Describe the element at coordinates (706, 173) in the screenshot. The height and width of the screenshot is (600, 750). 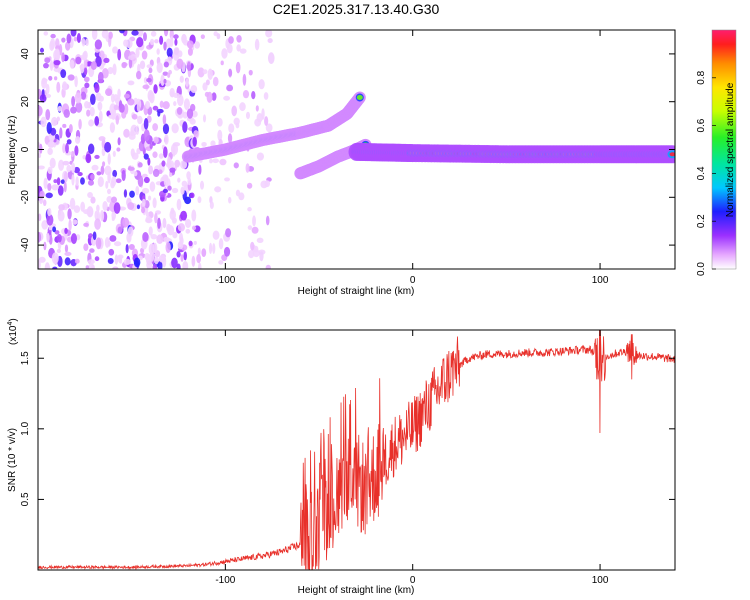
I see `colorbar-ticks: 0.0 0.2 0.4 0.6 0.8` at that location.